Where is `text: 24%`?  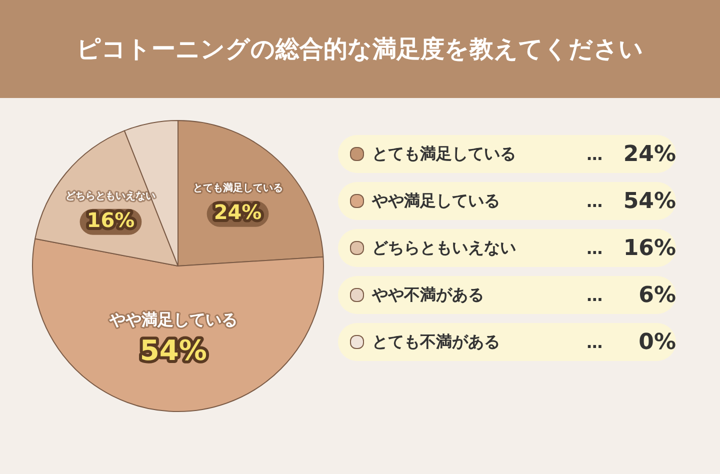
text: 24% is located at coordinates (649, 154).